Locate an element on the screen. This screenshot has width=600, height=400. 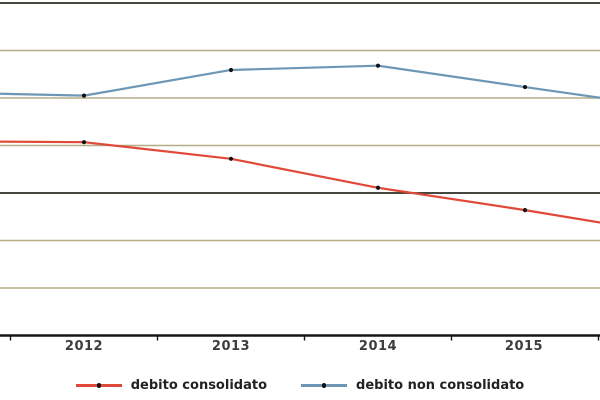
x-tick-label-2013: 2013 is located at coordinates (231, 346).